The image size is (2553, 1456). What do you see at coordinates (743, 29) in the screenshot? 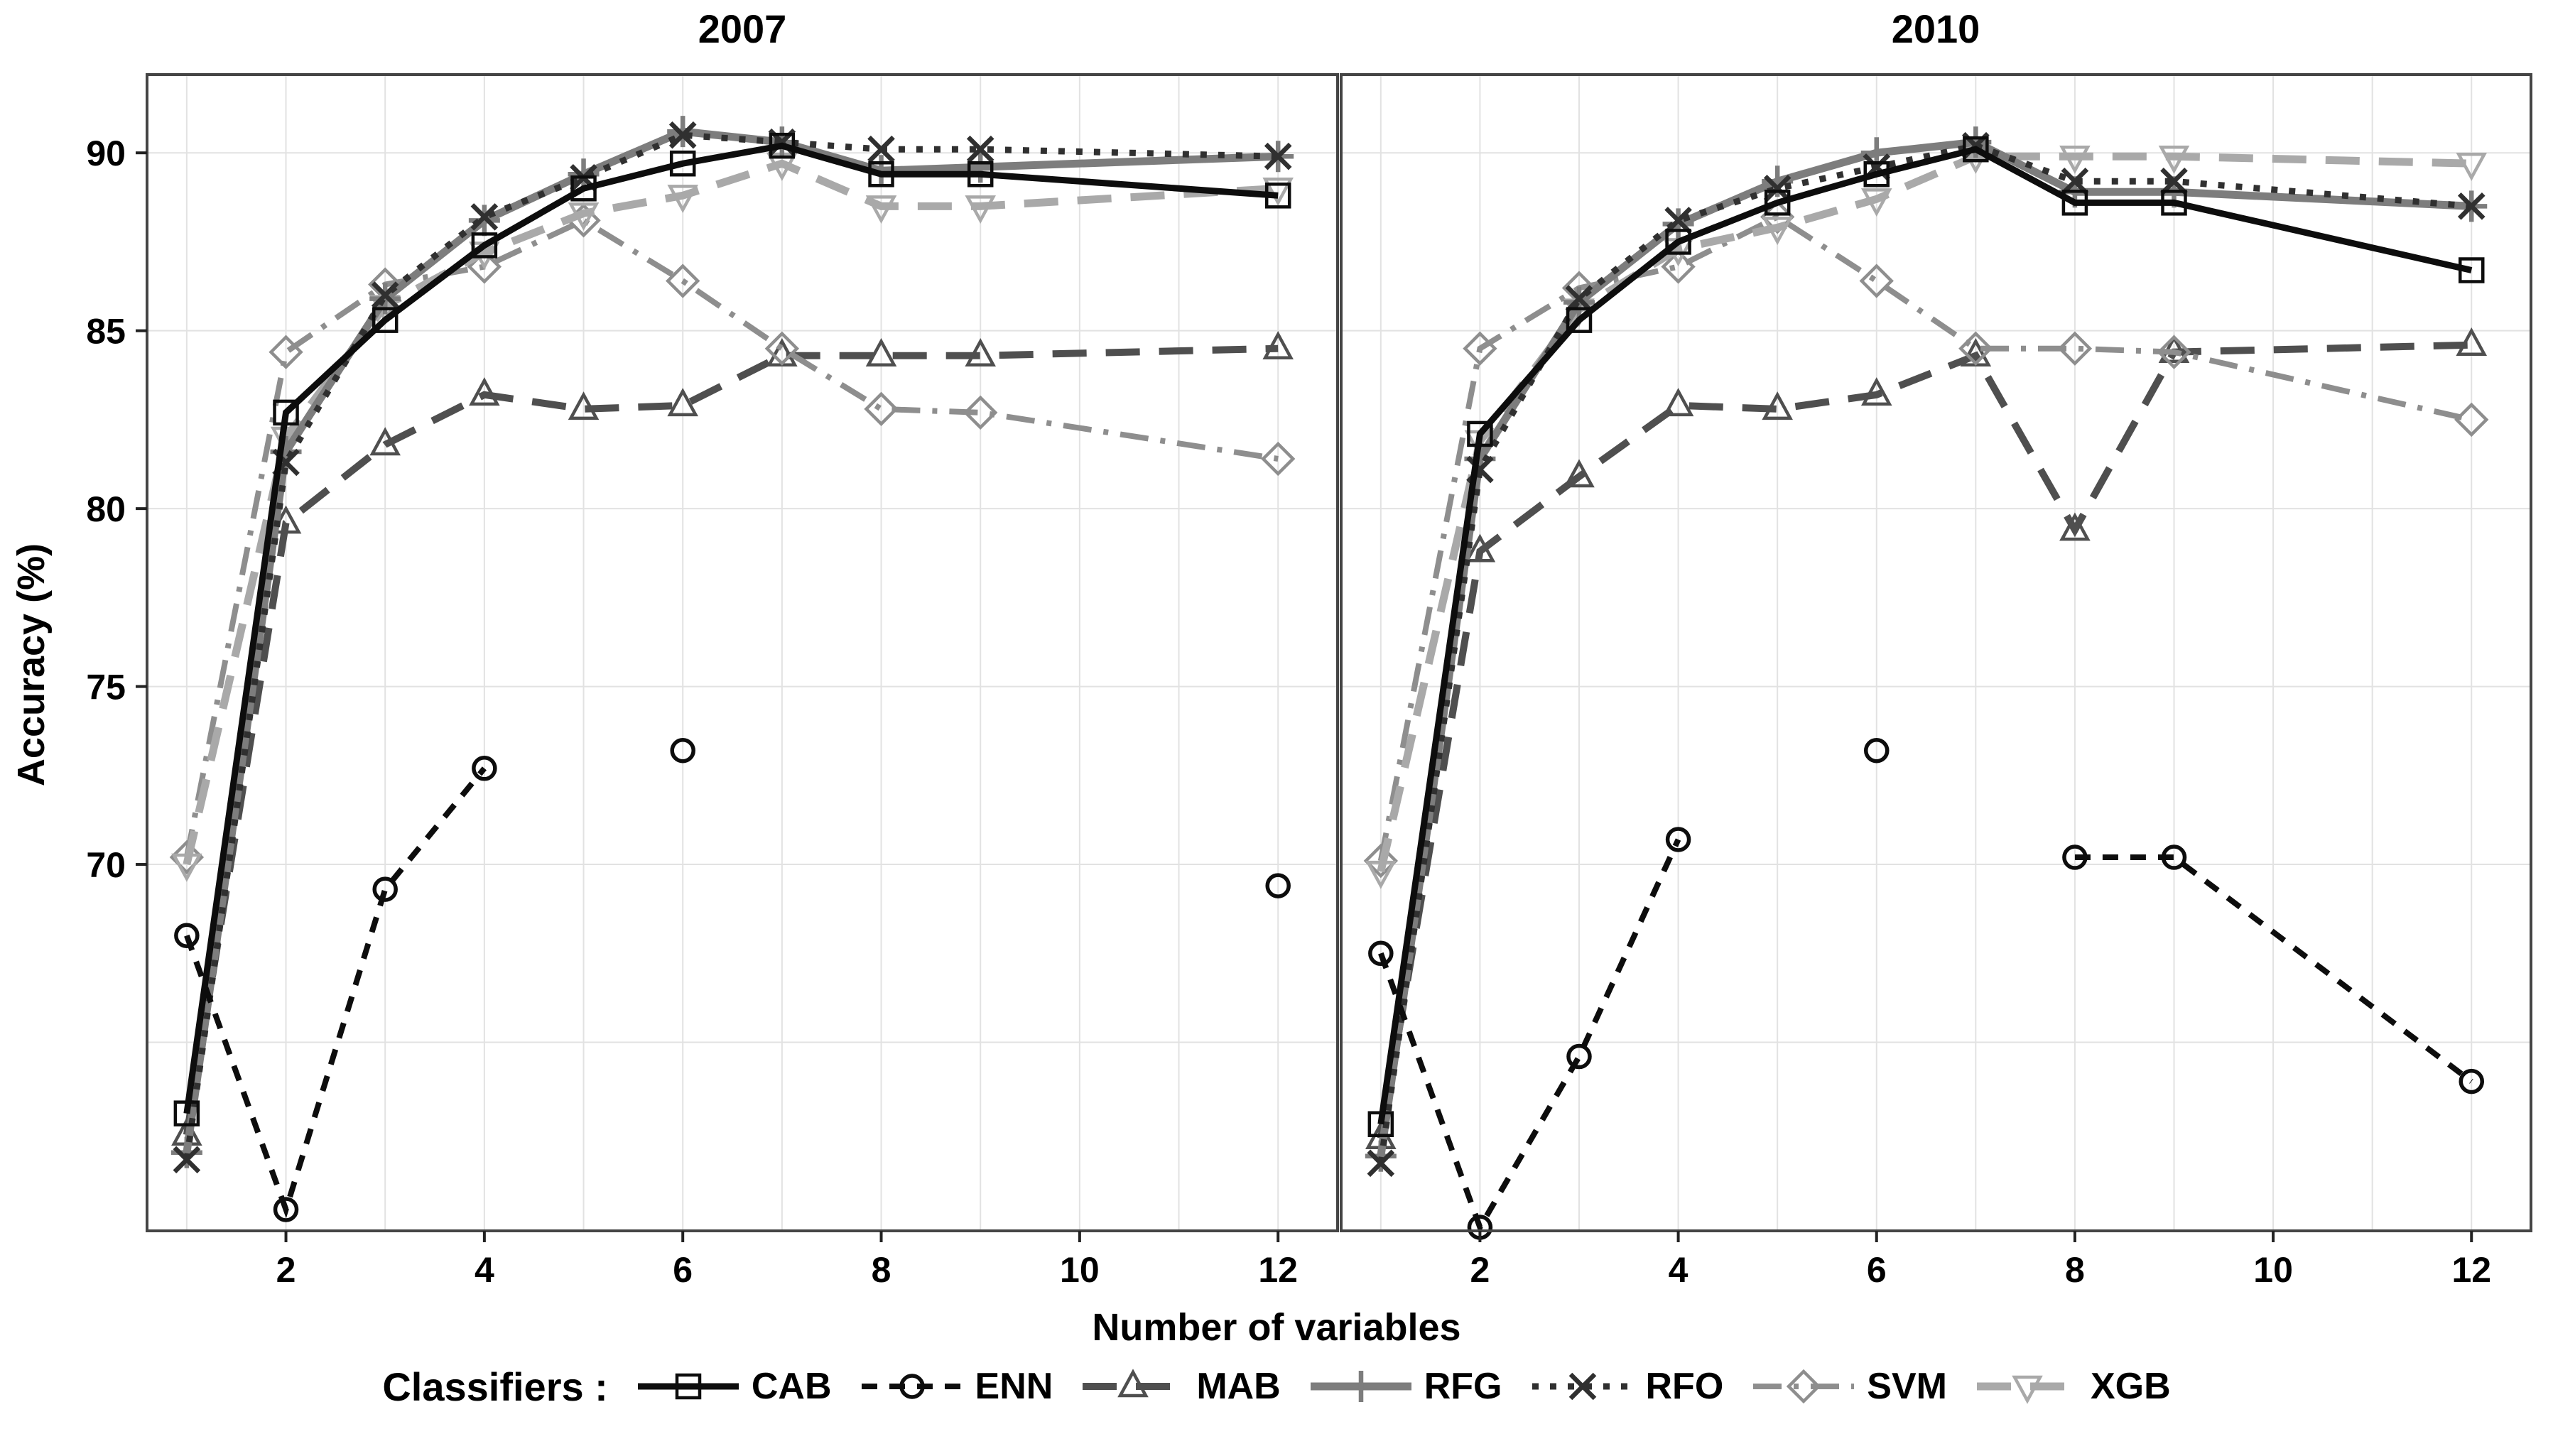
I see `facet-title-2007: 2007` at bounding box center [743, 29].